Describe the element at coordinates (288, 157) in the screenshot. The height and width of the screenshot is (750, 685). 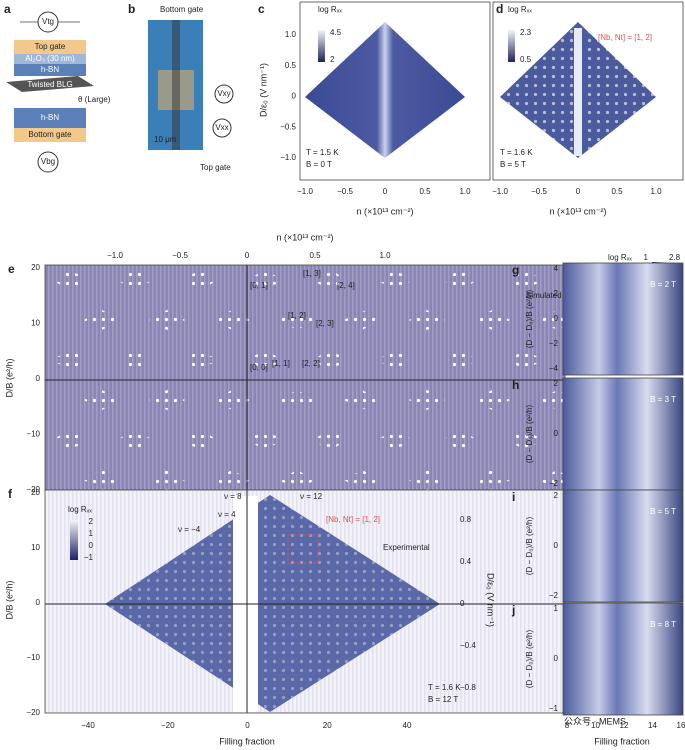
I see `y-tick-label: −1.0` at that location.